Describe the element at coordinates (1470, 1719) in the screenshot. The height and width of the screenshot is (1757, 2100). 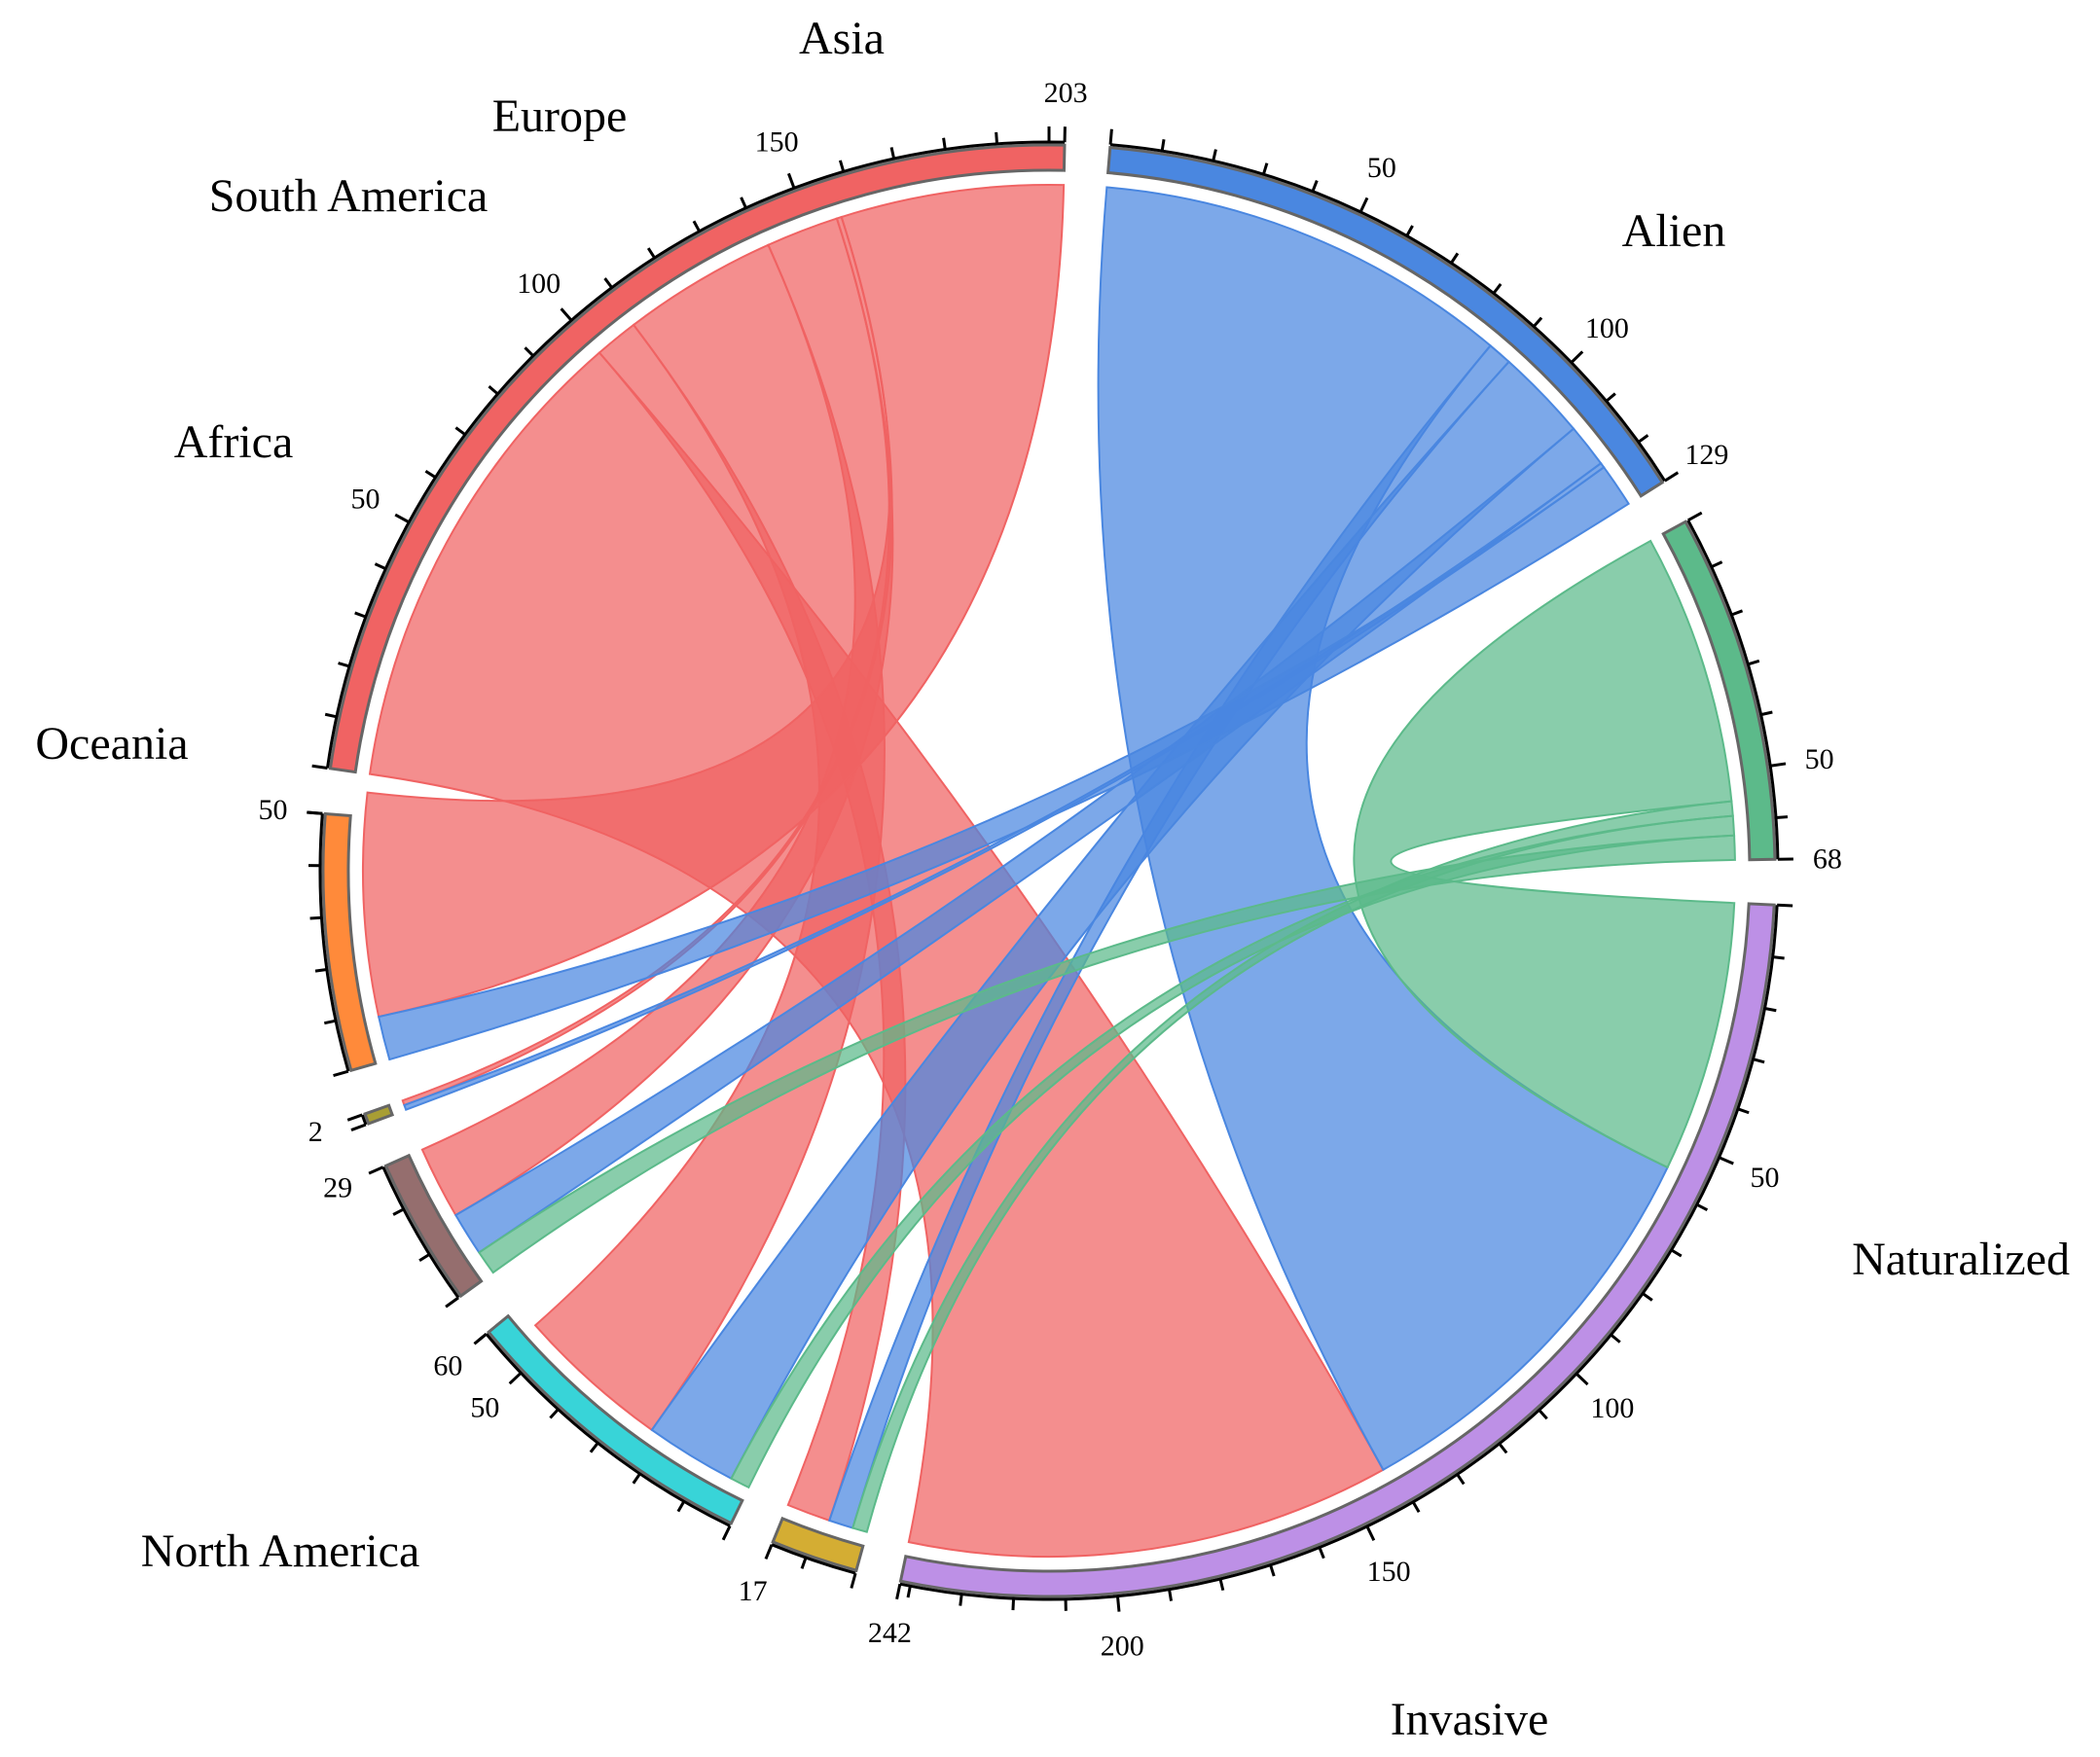
I see `sector-label-invasive: Invasive` at that location.